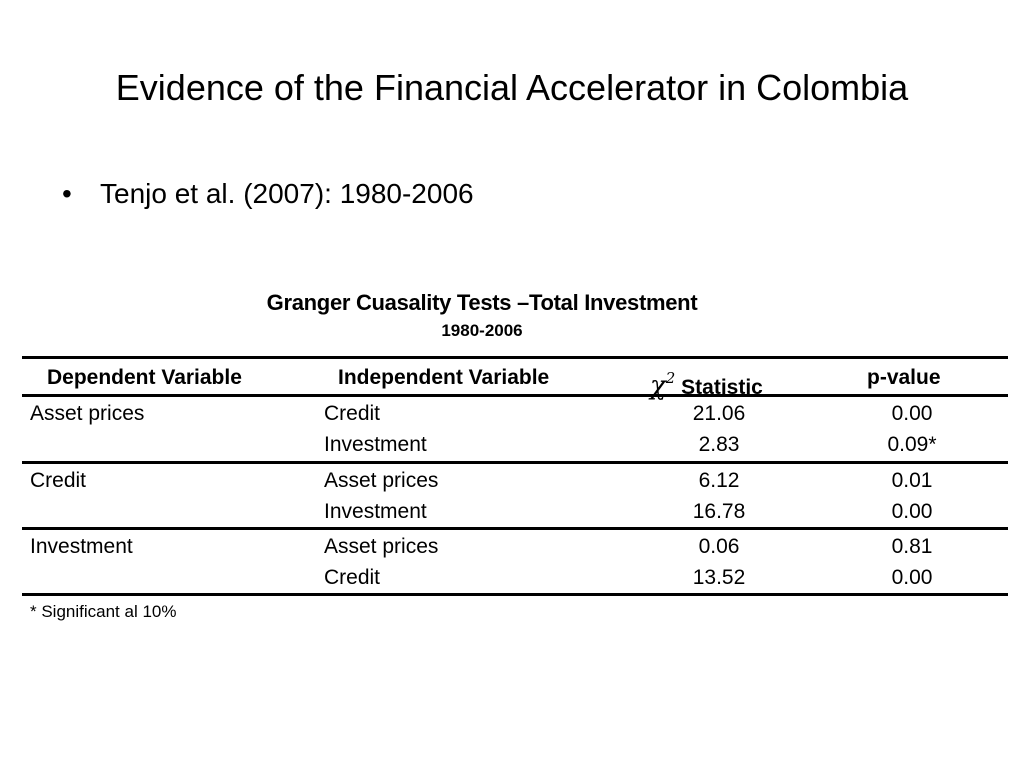  I want to click on header-chi-square-statistic: χ2 Statistic, so click(706, 383).